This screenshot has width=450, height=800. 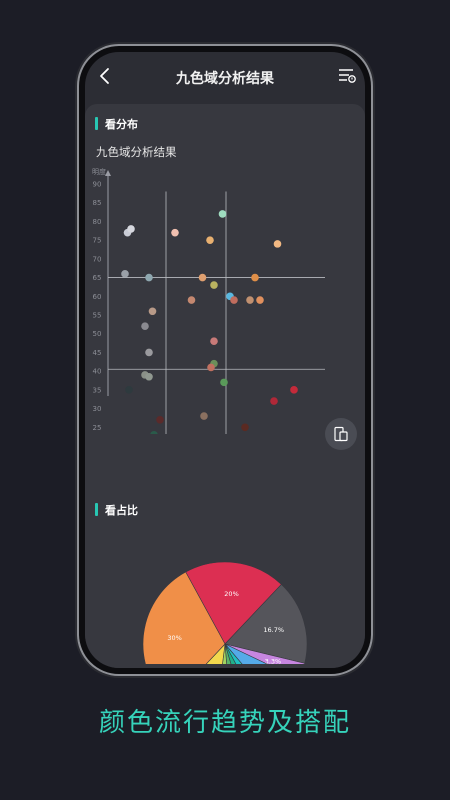 I want to click on device-switch-icon, so click(x=341, y=434).